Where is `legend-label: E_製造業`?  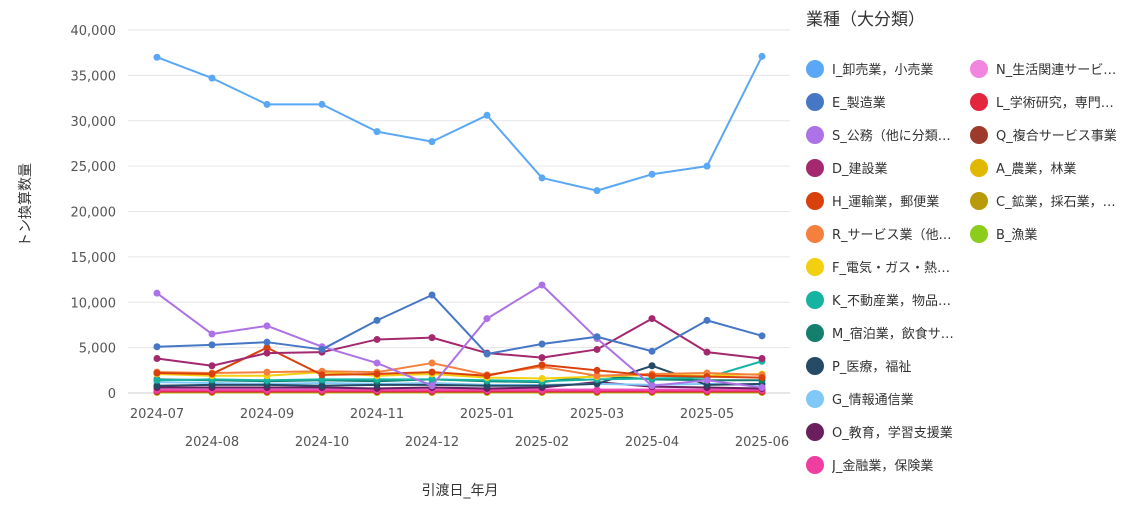 legend-label: E_製造業 is located at coordinates (859, 103).